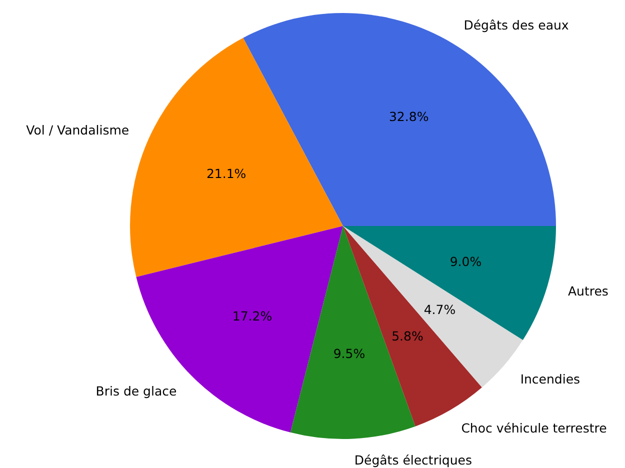 This screenshot has width=625, height=468. Describe the element at coordinates (252, 316) in the screenshot. I see `data-label: 17.2%` at that location.